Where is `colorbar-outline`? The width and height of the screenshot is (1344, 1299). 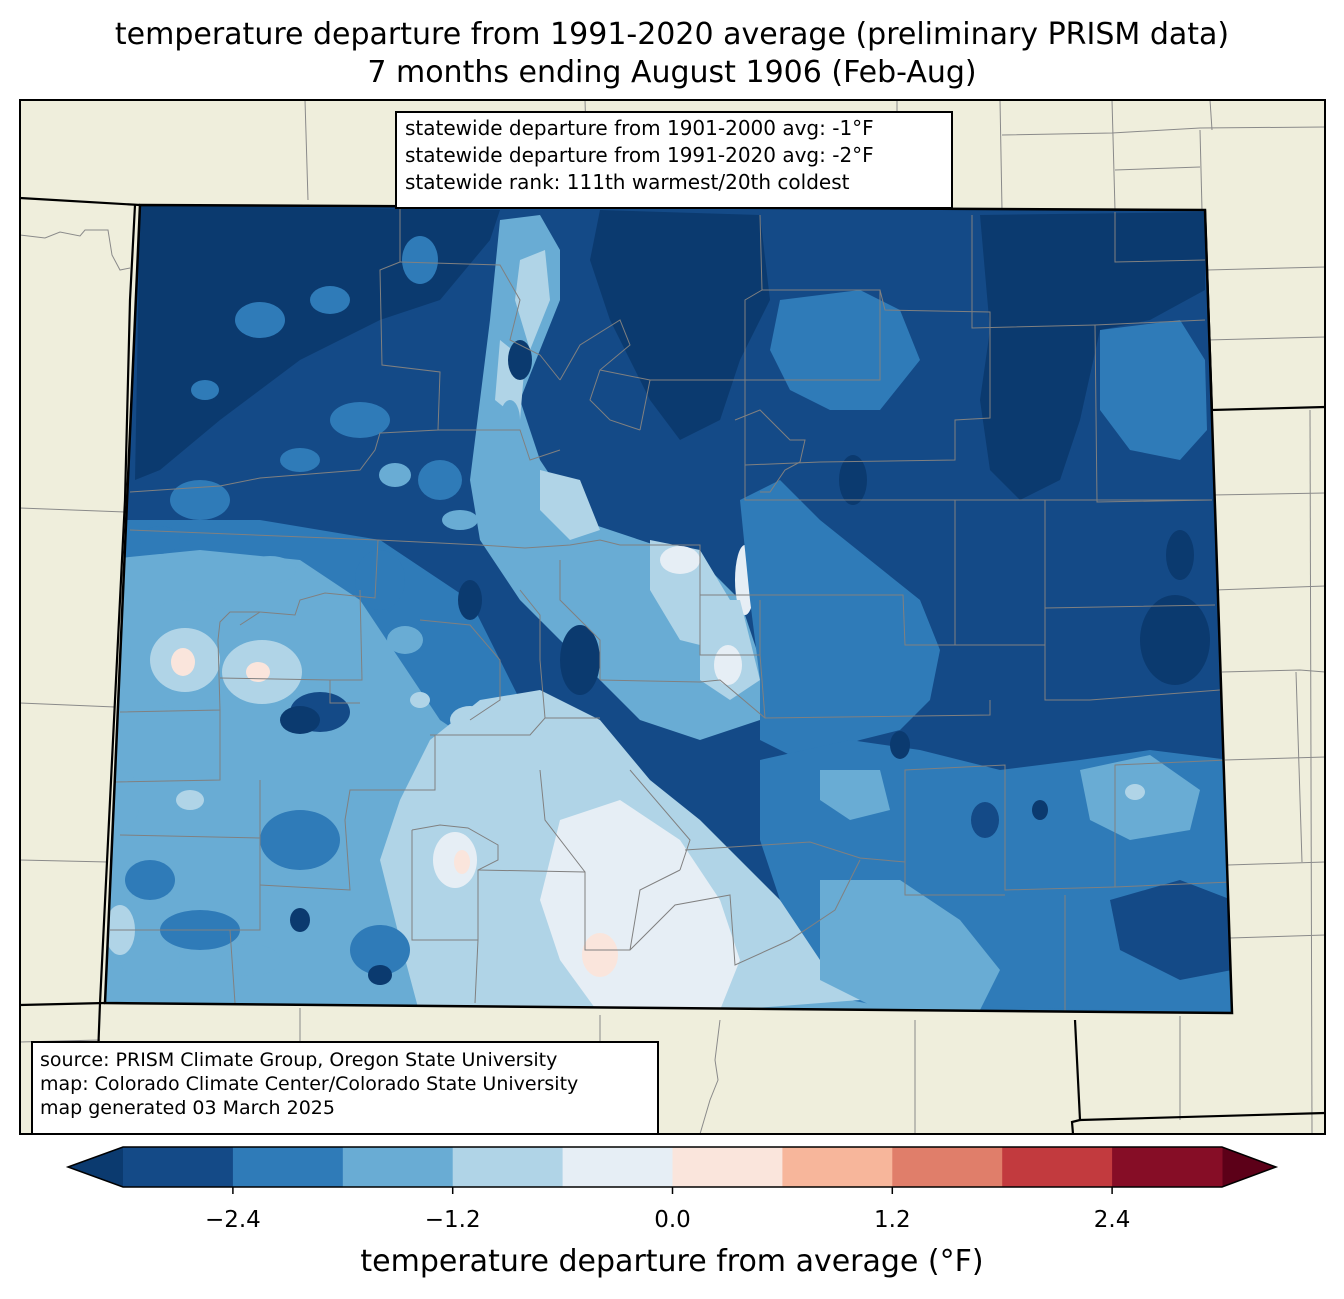
colorbar-outline is located at coordinates (672, 1167).